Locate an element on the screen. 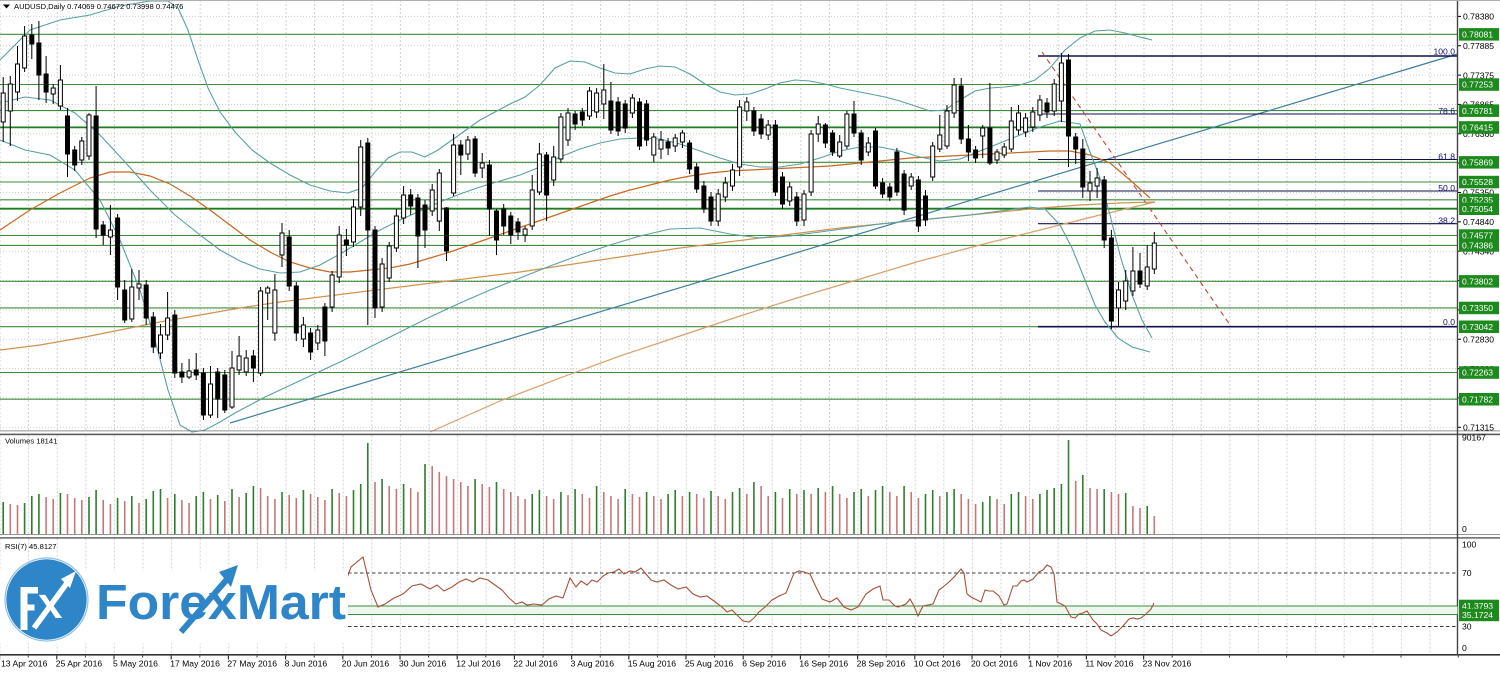  svg-text: 0.75350 is located at coordinates (1478, 193).